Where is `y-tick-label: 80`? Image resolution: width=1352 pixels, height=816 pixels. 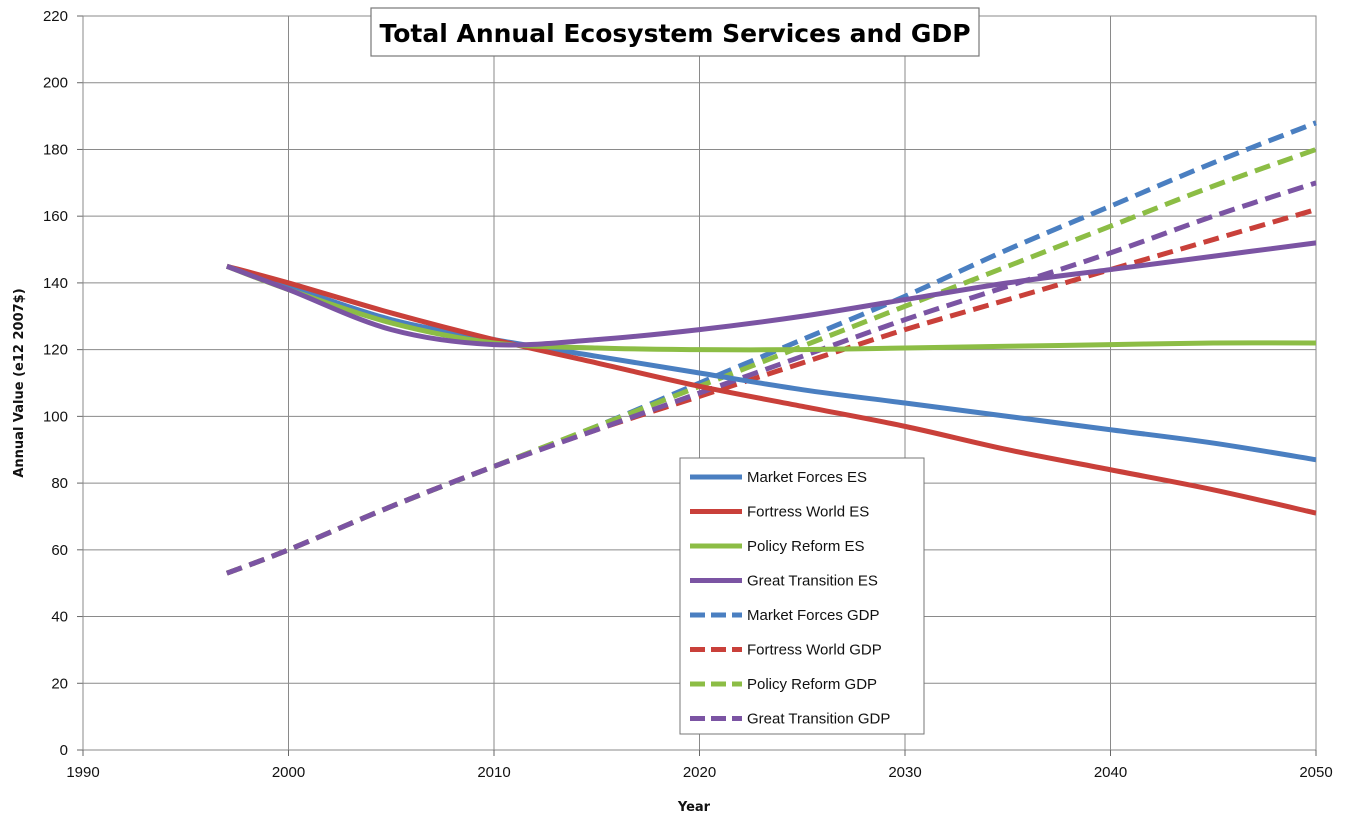
y-tick-label: 80 is located at coordinates (59, 483).